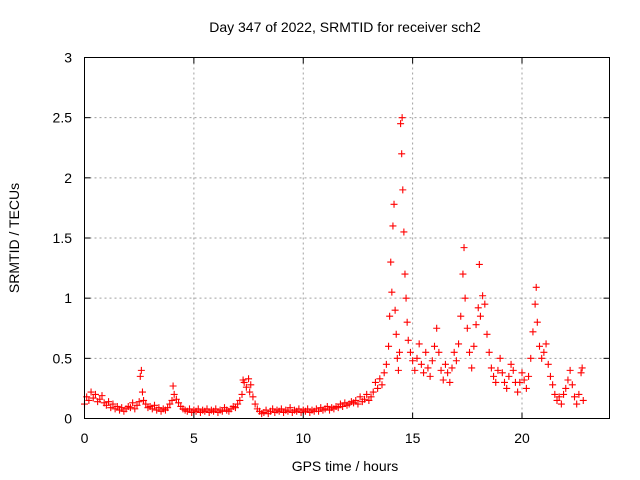 The image size is (640, 480). What do you see at coordinates (413, 438) in the screenshot?
I see `x-tick-label: 15` at bounding box center [413, 438].